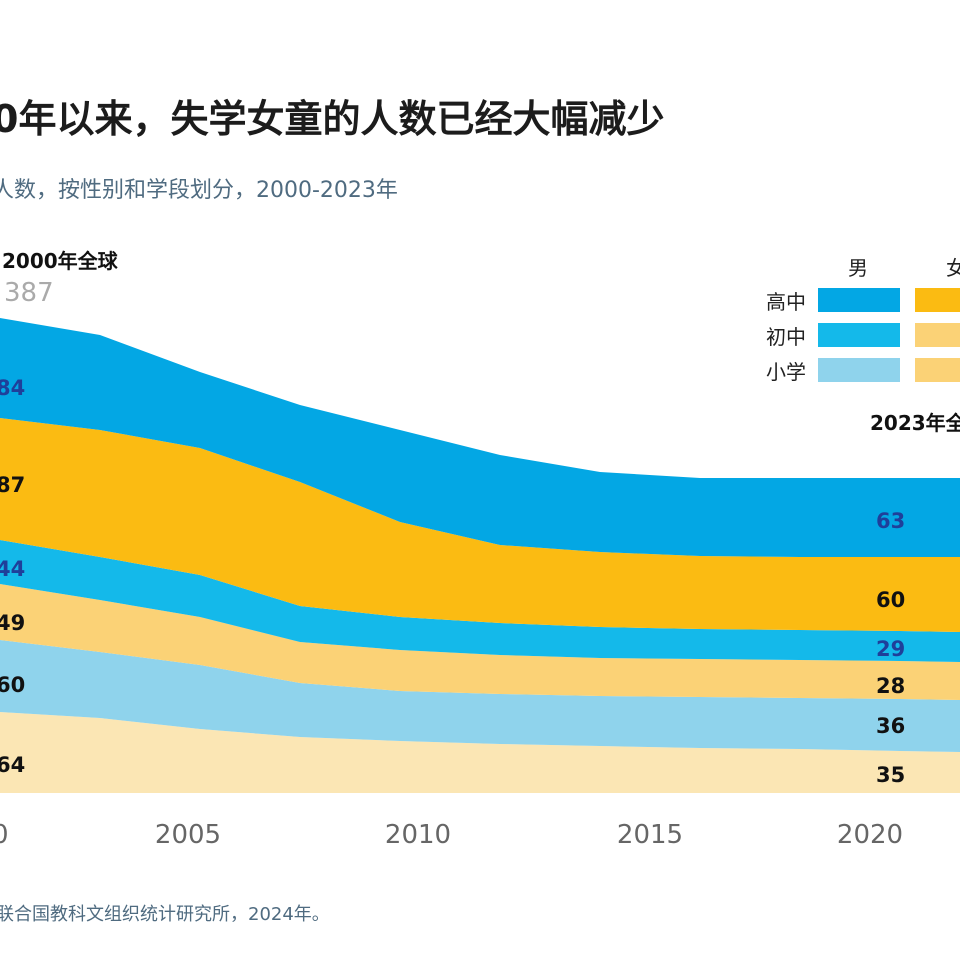 The image size is (960, 960). What do you see at coordinates (188, 835) in the screenshot?
I see `x-tick-2005: 2005` at bounding box center [188, 835].